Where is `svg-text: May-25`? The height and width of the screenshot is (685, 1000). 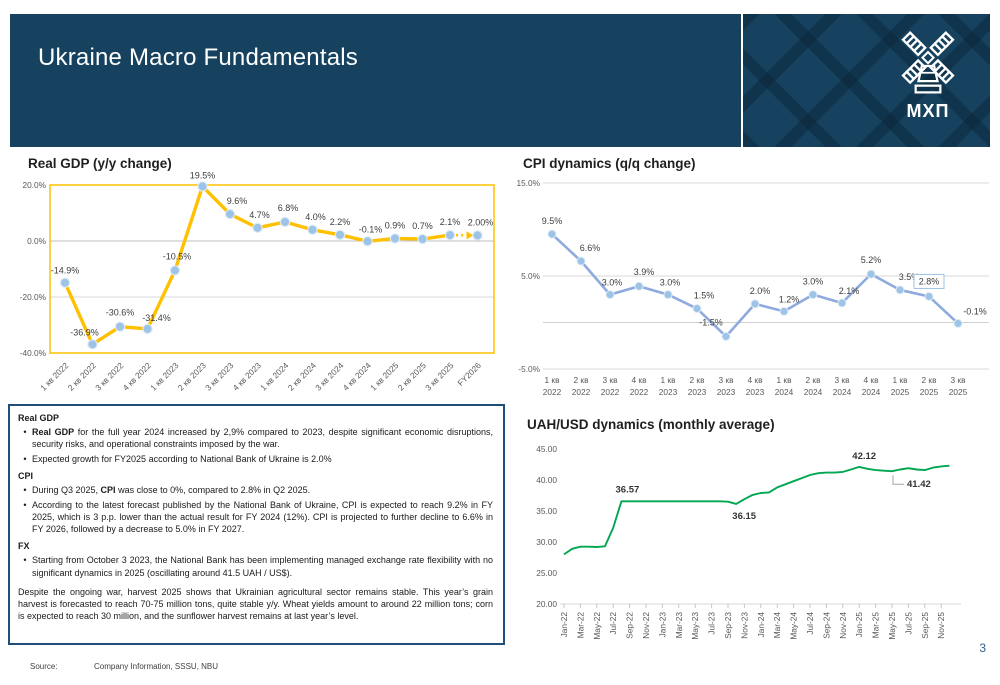
svg-text: May-25 is located at coordinates (892, 626).